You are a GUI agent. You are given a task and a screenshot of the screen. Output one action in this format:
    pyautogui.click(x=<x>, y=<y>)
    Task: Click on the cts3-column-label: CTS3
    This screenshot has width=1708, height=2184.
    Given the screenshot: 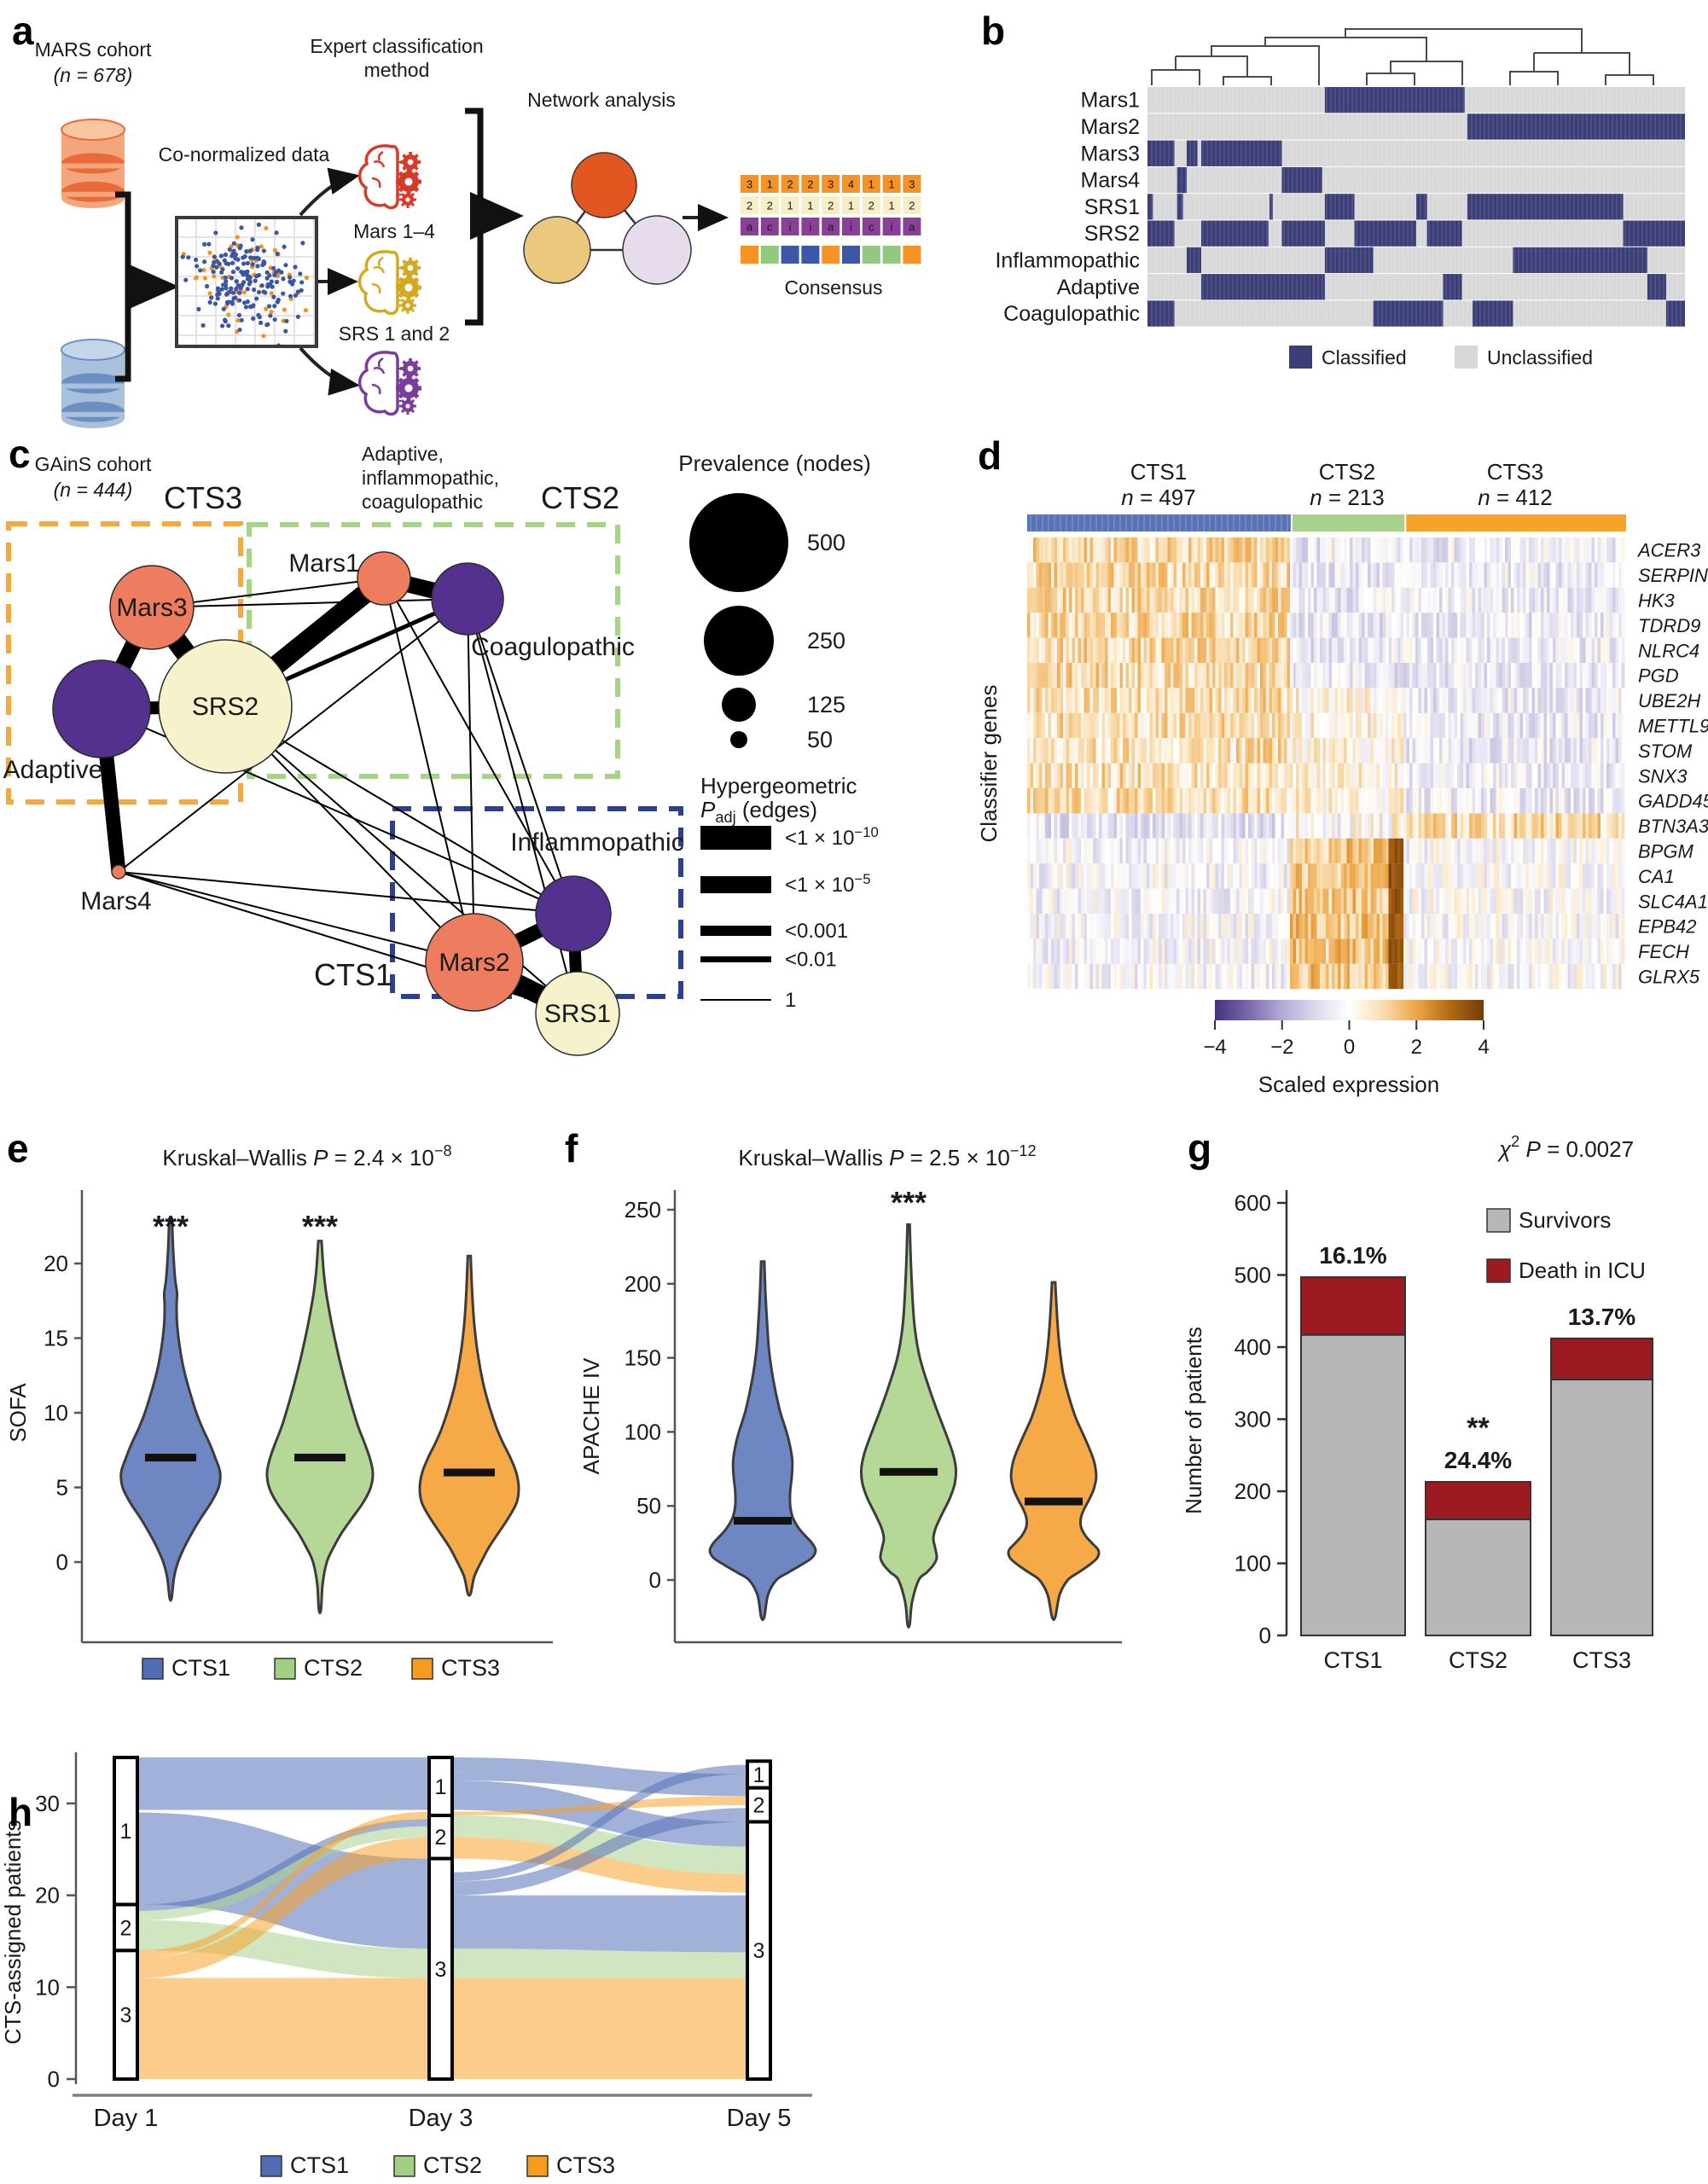 What is the action you would take?
    pyautogui.click(x=1515, y=472)
    